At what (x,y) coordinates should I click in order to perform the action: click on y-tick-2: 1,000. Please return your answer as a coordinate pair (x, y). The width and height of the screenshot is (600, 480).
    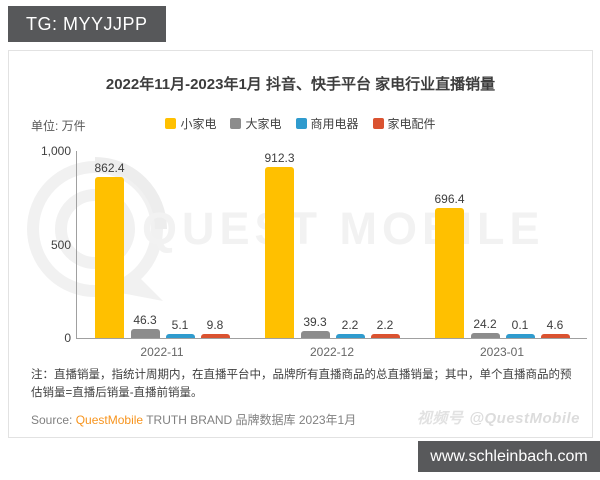
    Looking at the image, I should click on (55, 151).